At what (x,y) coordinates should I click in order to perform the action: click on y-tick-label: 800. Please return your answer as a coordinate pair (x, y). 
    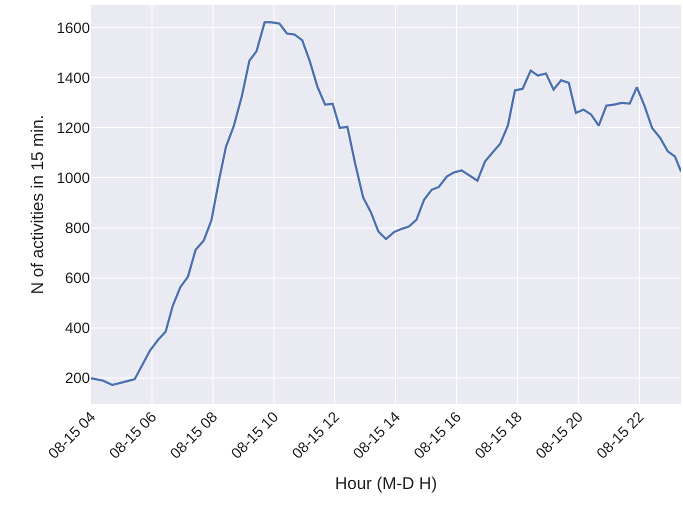
    Looking at the image, I should click on (77, 229).